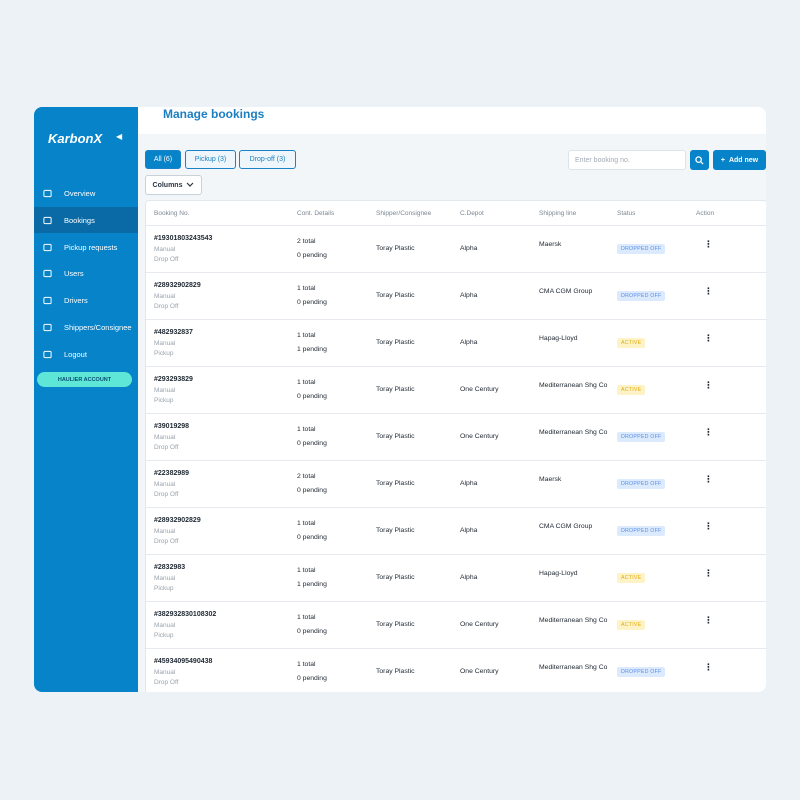 This screenshot has height=800, width=800. I want to click on search-button, so click(699, 160).